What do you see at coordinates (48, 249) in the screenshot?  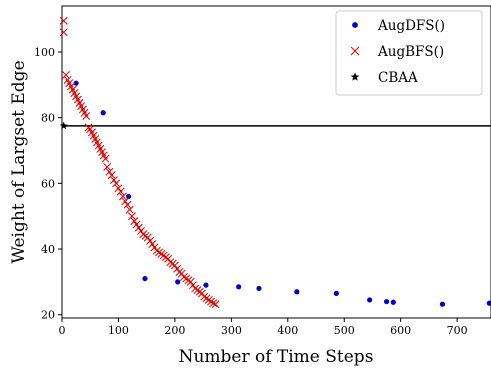 I see `y-tick-label: 40` at bounding box center [48, 249].